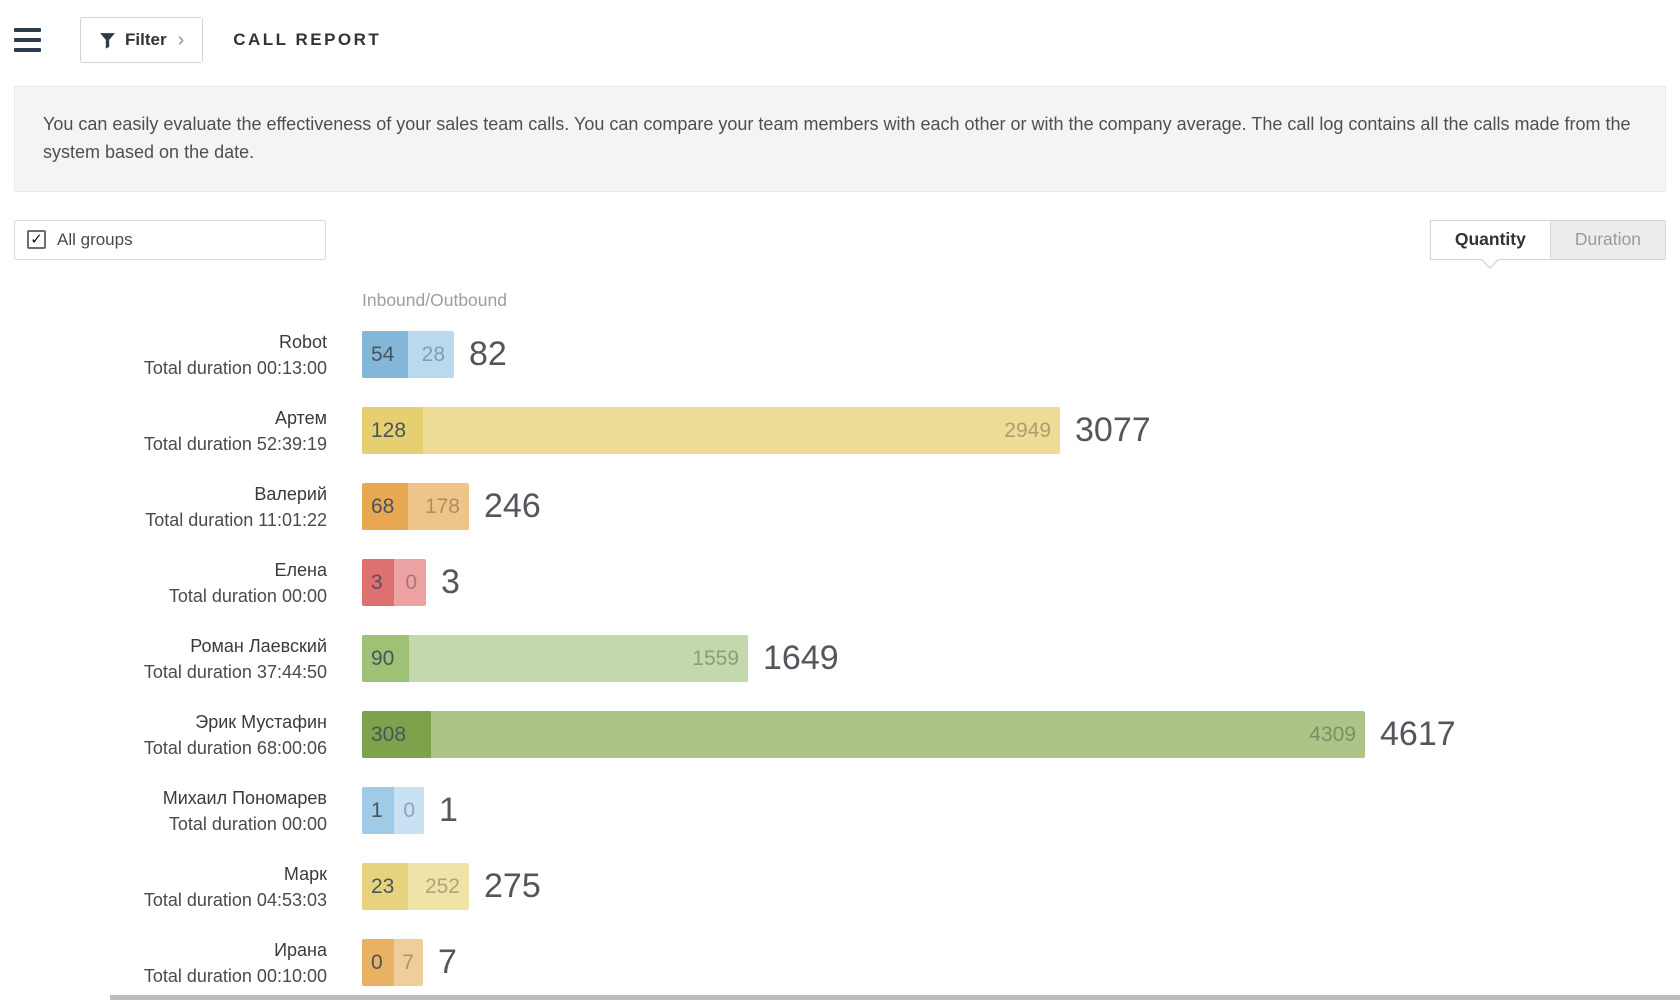 Image resolution: width=1680 pixels, height=1000 pixels. I want to click on agent-total-duration: Total duration 11:01:22, so click(236, 519).